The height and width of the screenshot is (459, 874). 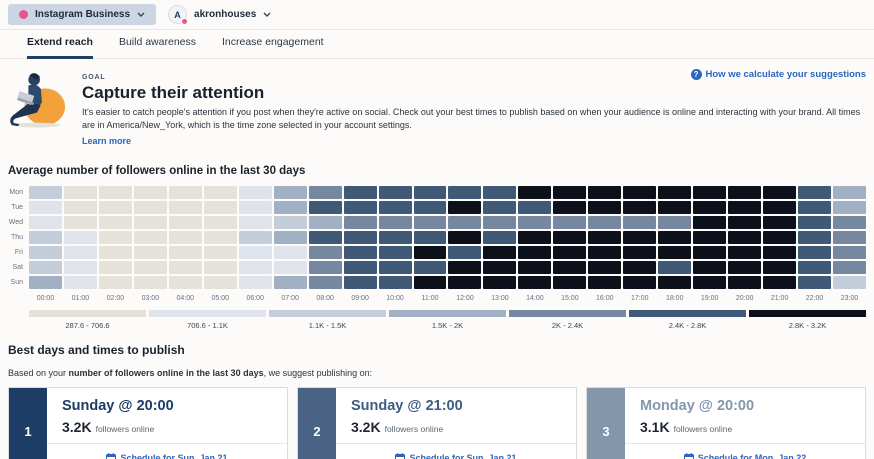 I want to click on network-selector: Instagram Business, so click(x=82, y=14).